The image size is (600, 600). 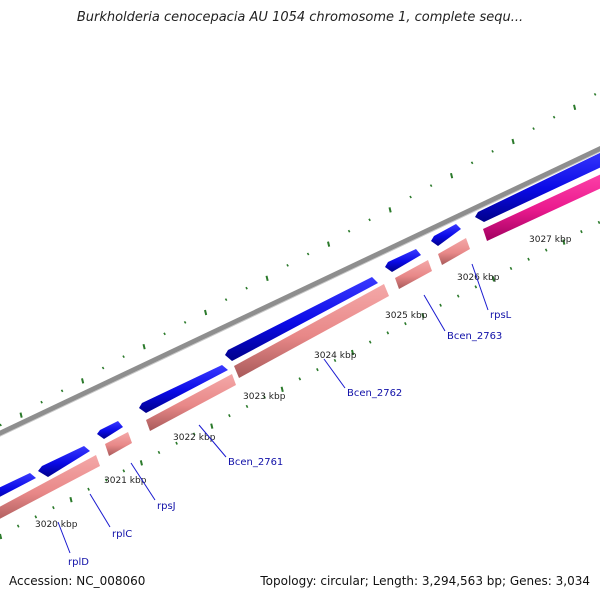 What do you see at coordinates (194, 438) in the screenshot?
I see `tick-label: 3022 kbp` at bounding box center [194, 438].